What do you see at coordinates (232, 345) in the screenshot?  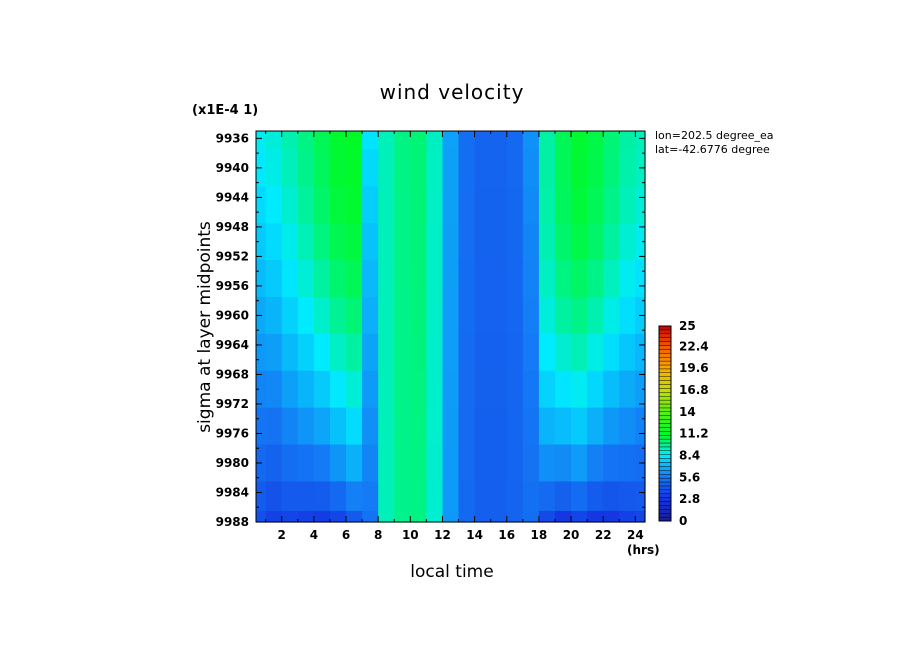 I see `y-tick-label: 9964` at bounding box center [232, 345].